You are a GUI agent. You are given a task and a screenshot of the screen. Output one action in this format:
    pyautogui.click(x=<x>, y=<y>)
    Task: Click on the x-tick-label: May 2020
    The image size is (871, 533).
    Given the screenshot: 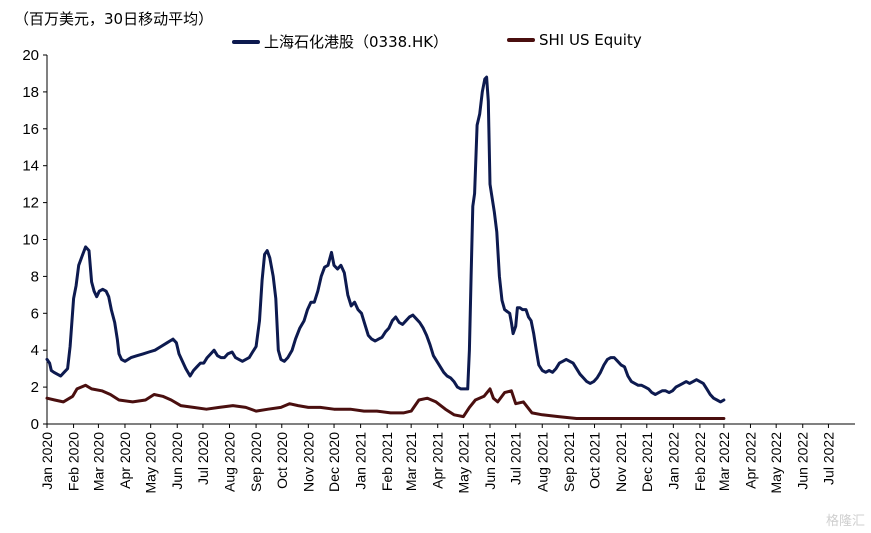 What is the action you would take?
    pyautogui.click(x=151, y=463)
    